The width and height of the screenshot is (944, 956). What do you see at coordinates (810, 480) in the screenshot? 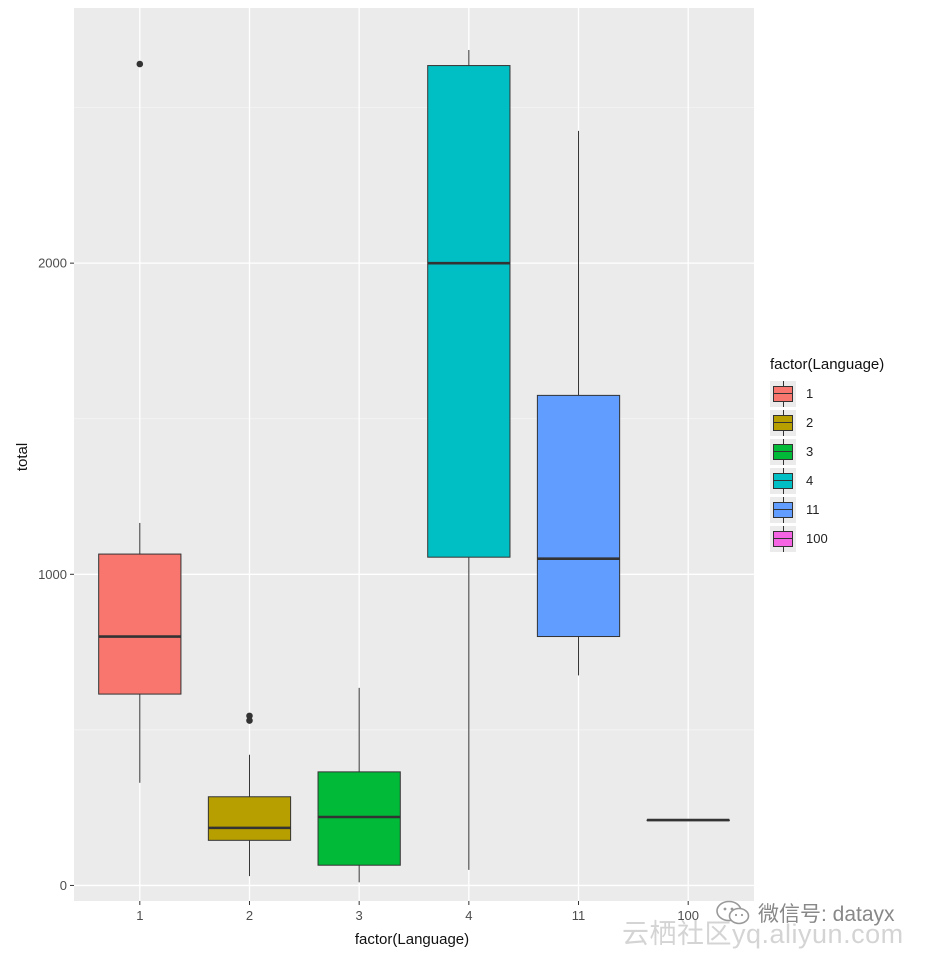
I see `legend-label: 4` at bounding box center [810, 480].